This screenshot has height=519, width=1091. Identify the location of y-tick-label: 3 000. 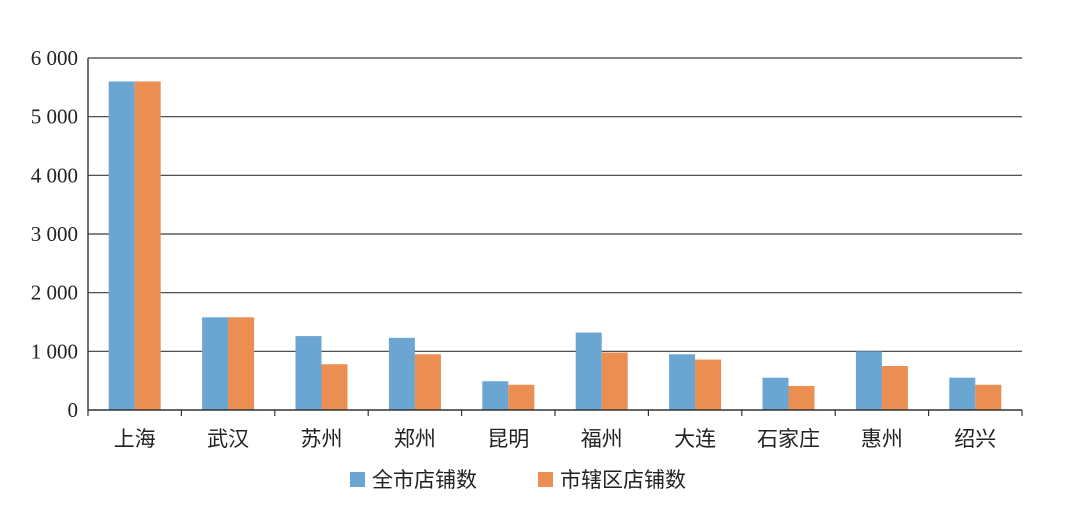
(54, 234).